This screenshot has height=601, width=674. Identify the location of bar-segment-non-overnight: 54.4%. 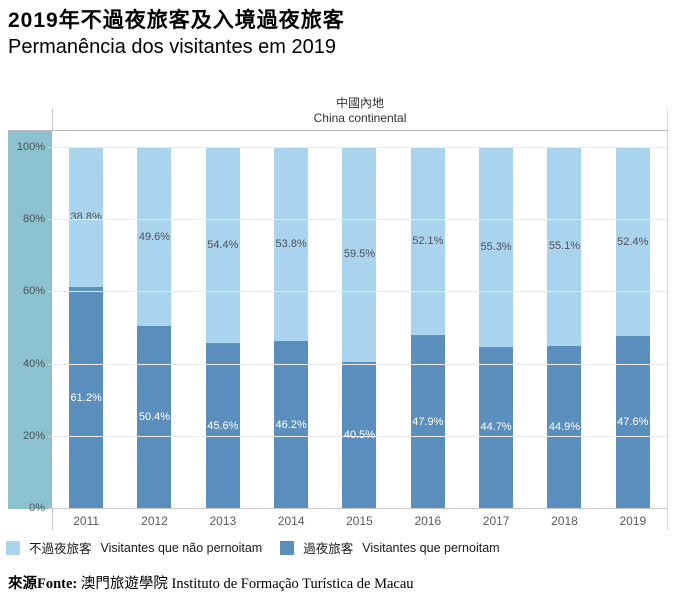
(222, 245).